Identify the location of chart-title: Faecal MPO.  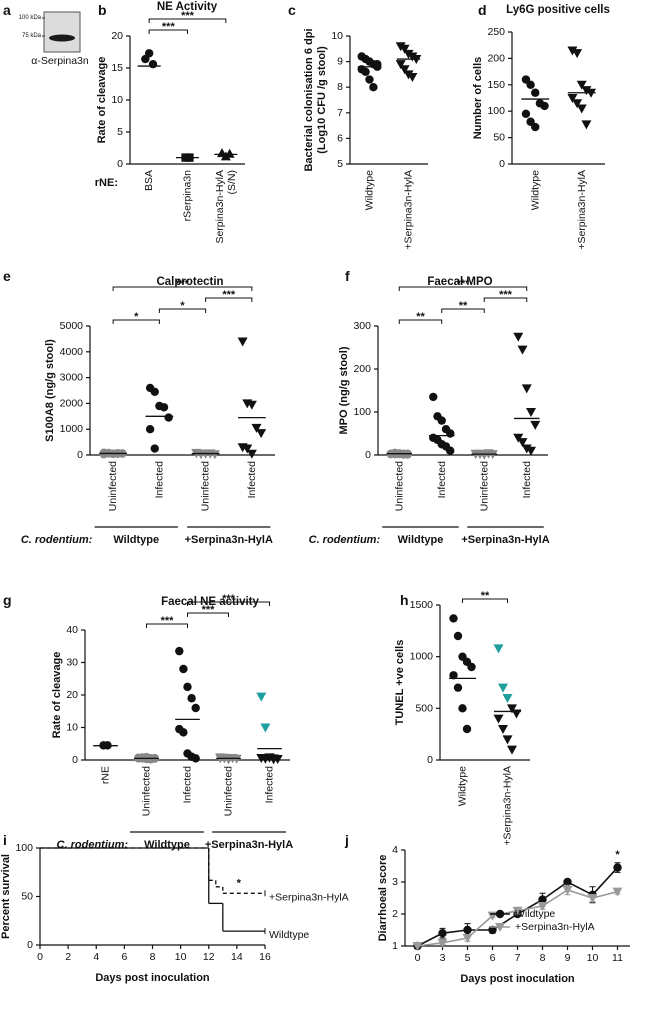
(459, 282).